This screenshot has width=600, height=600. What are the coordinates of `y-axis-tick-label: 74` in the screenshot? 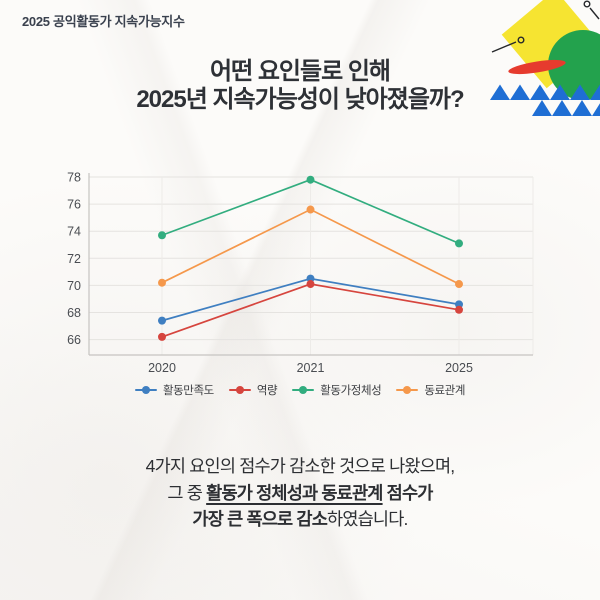 It's located at (74, 232).